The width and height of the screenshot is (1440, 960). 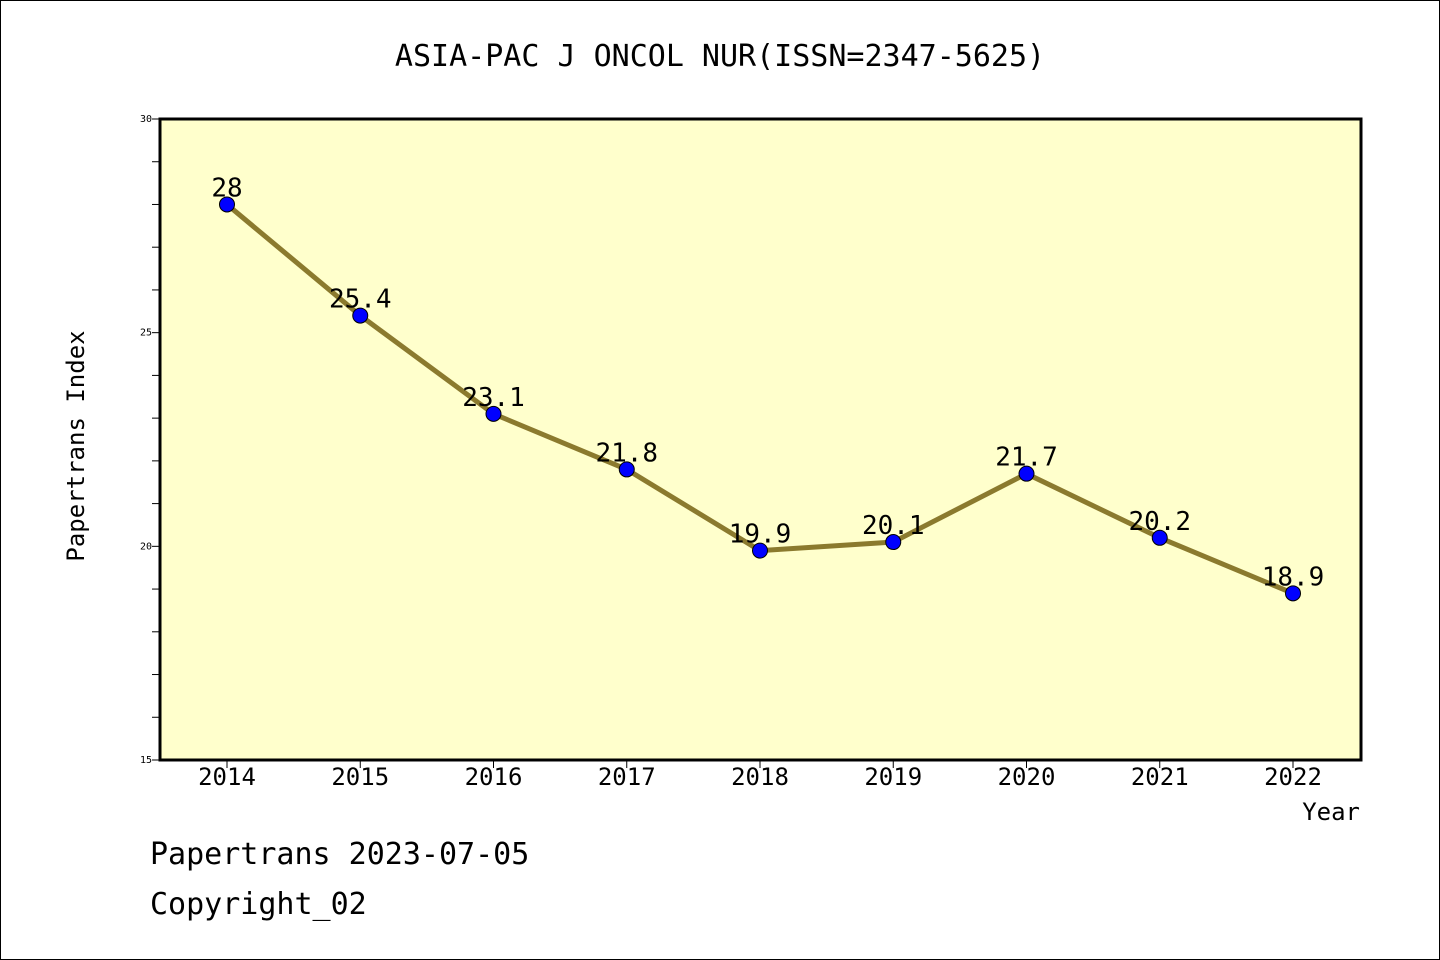 I want to click on x-tick-label: 2019, so click(x=893, y=777).